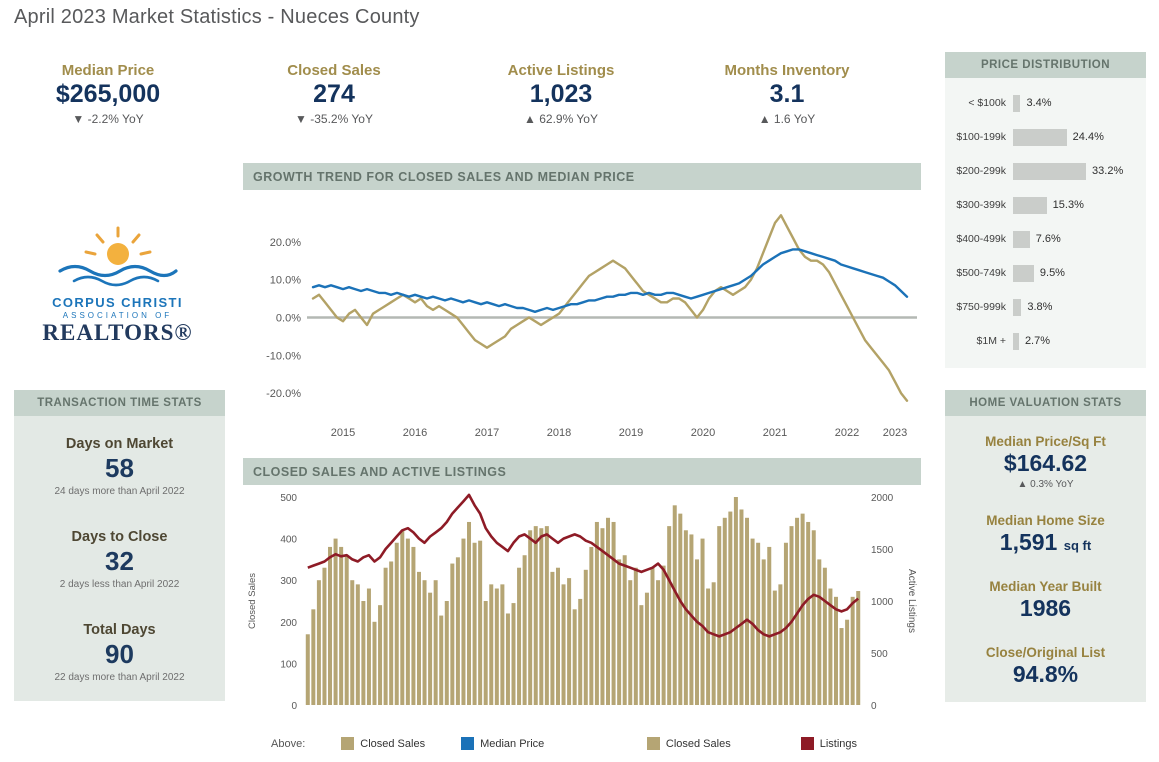 This screenshot has height=762, width=1159. Describe the element at coordinates (288, 623) in the screenshot. I see `svg-text: 200` at that location.